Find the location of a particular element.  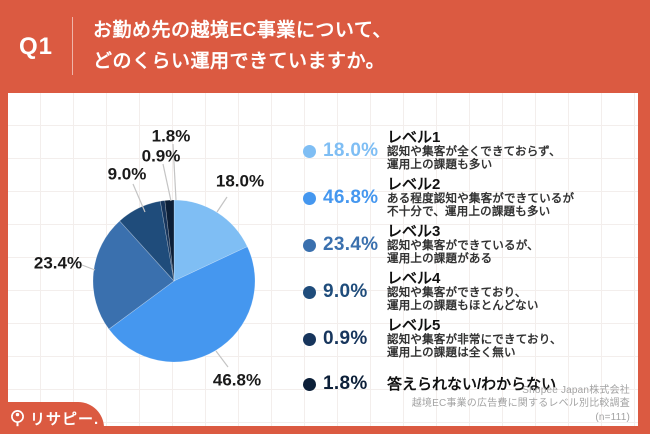

legend-percent: 18.0% is located at coordinates (351, 150).